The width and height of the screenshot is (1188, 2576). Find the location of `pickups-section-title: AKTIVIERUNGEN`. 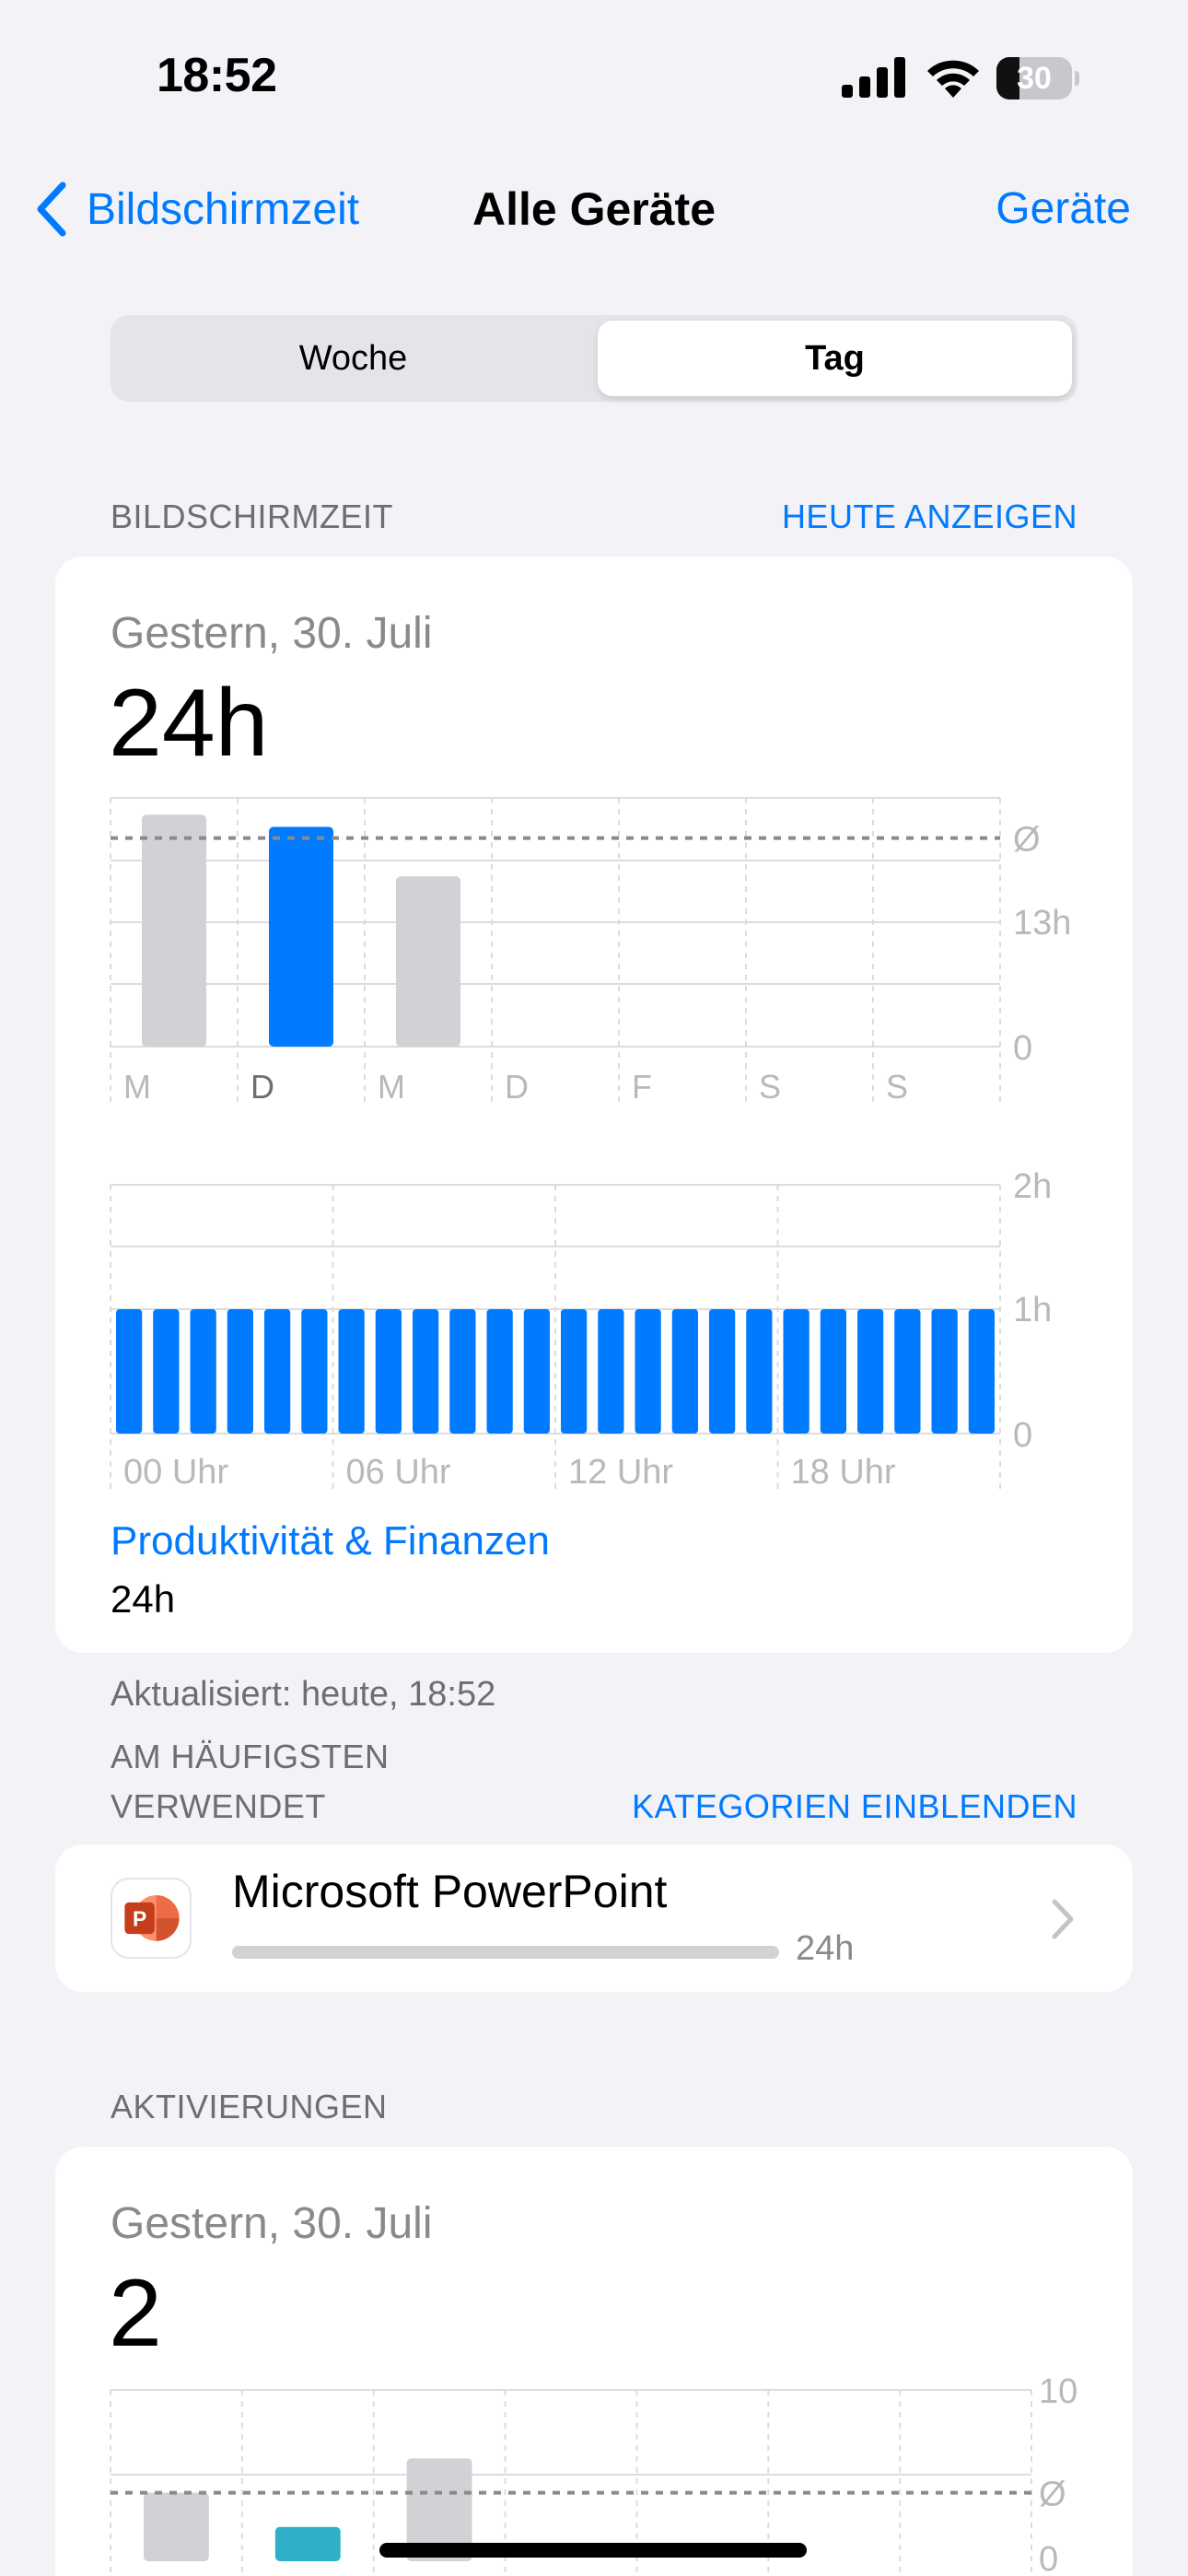

pickups-section-title: AKTIVIERUNGEN is located at coordinates (249, 2106).